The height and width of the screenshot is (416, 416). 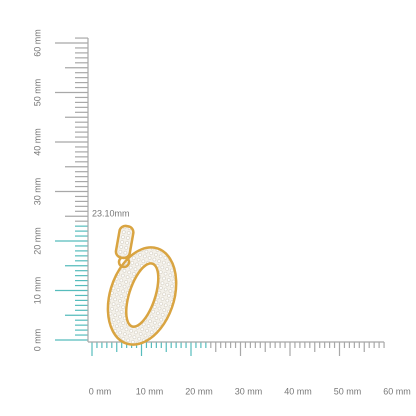 What do you see at coordinates (37, 241) in the screenshot?
I see `vertical-ruler-label: 20 mm` at bounding box center [37, 241].